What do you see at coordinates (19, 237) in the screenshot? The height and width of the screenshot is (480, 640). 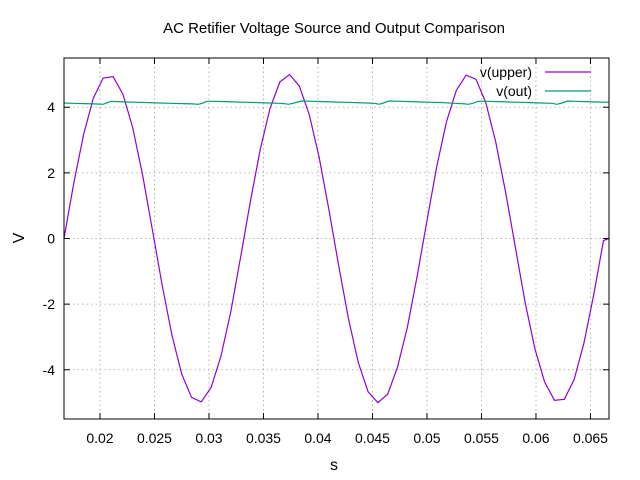 I see `y-axis-label: V` at bounding box center [19, 237].